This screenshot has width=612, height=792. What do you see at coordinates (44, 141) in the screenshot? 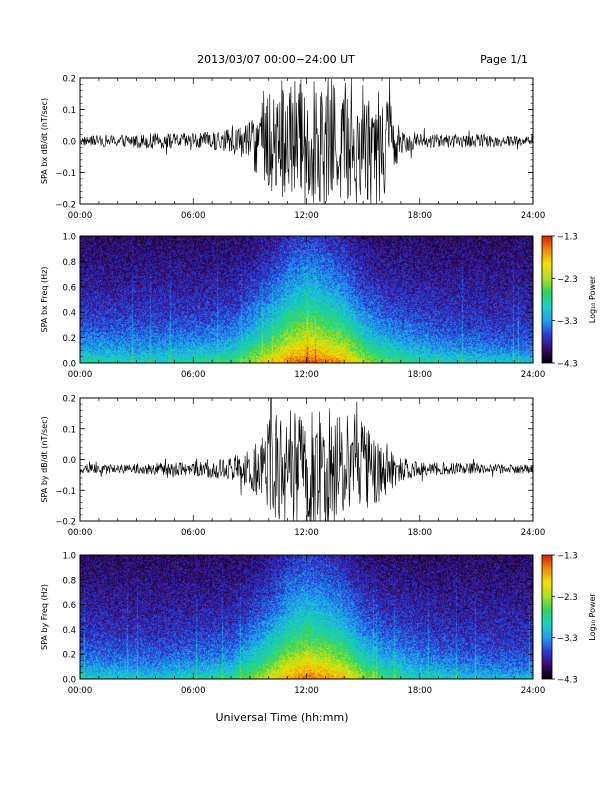
I see `y-axis-label: SPA bx dB/dt (nT/sec)` at bounding box center [44, 141].